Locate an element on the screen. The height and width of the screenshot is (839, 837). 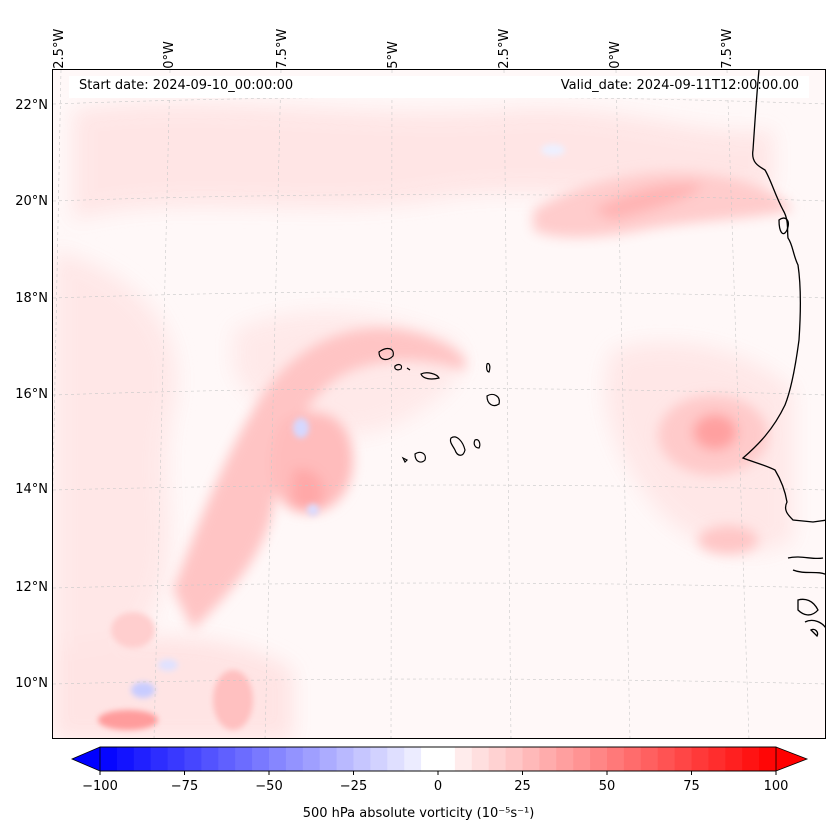
valid-date-label: Valid_date: 2024-09-11T12:00:00.00 is located at coordinates (679, 85).